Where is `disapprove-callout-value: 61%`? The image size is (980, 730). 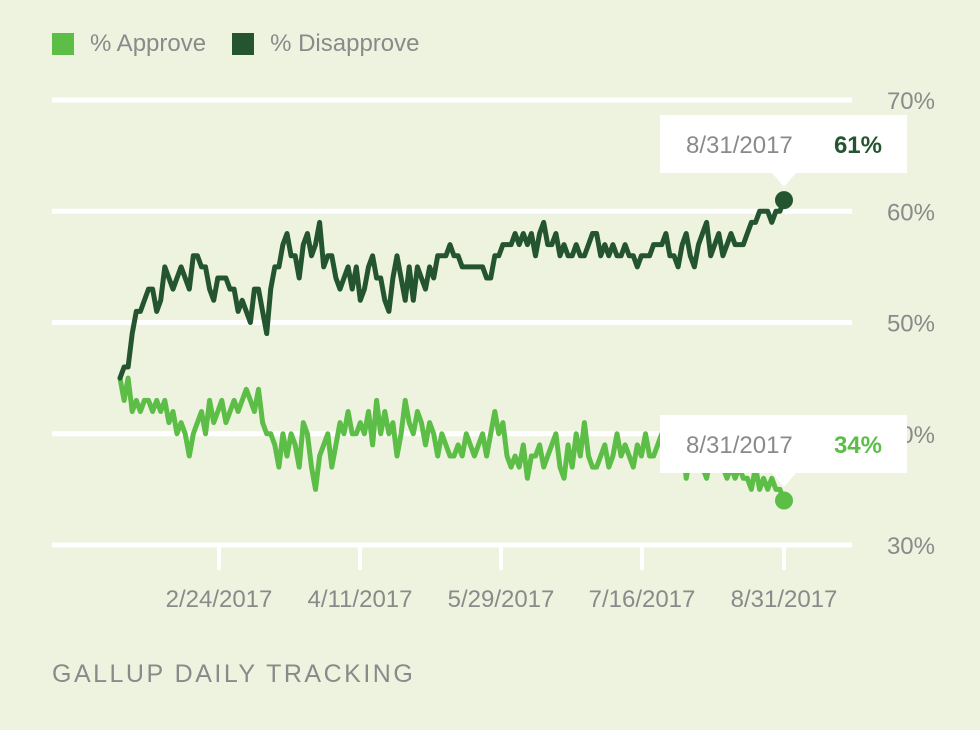 disapprove-callout-value: 61% is located at coordinates (858, 145).